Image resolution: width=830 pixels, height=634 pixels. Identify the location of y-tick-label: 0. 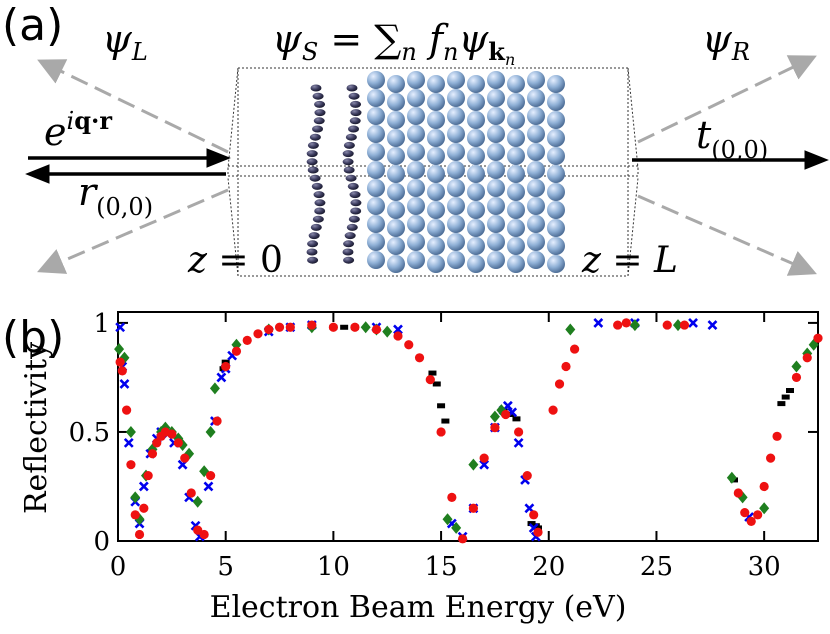
(101, 542).